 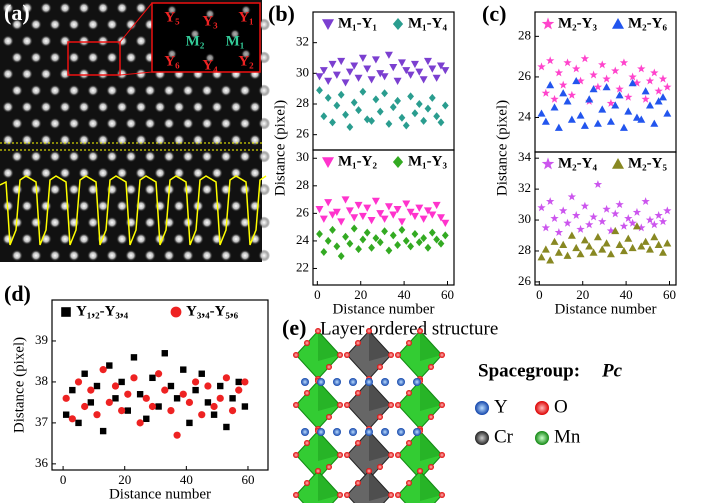 What do you see at coordinates (427, 161) in the screenshot?
I see `legend-label: M₁-Y₃` at bounding box center [427, 161].